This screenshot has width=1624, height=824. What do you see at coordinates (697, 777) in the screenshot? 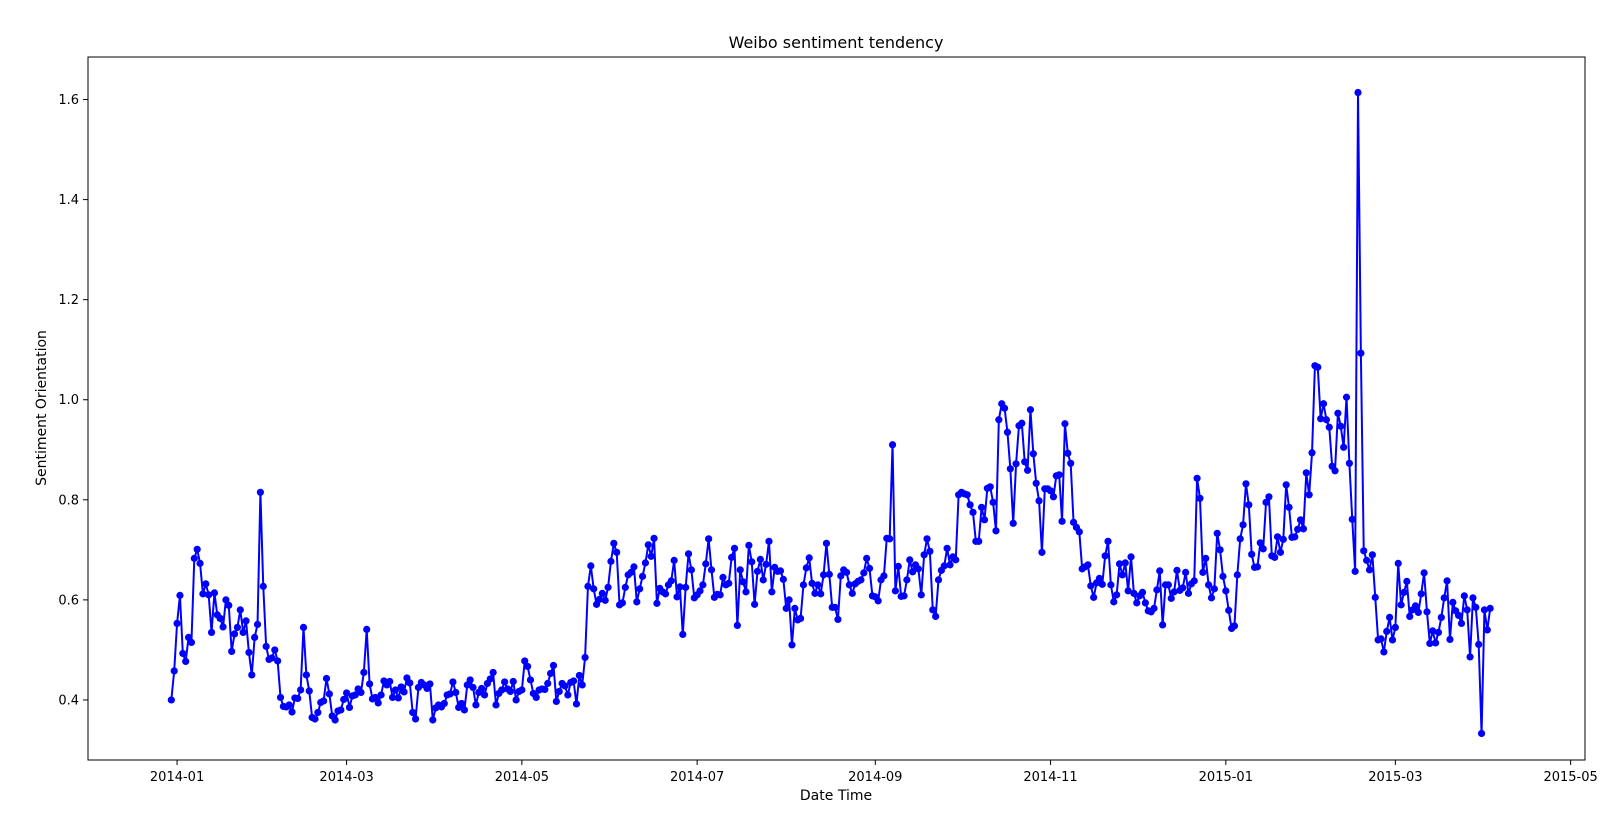
I see `x-tick-label: 2014-07` at bounding box center [697, 777].